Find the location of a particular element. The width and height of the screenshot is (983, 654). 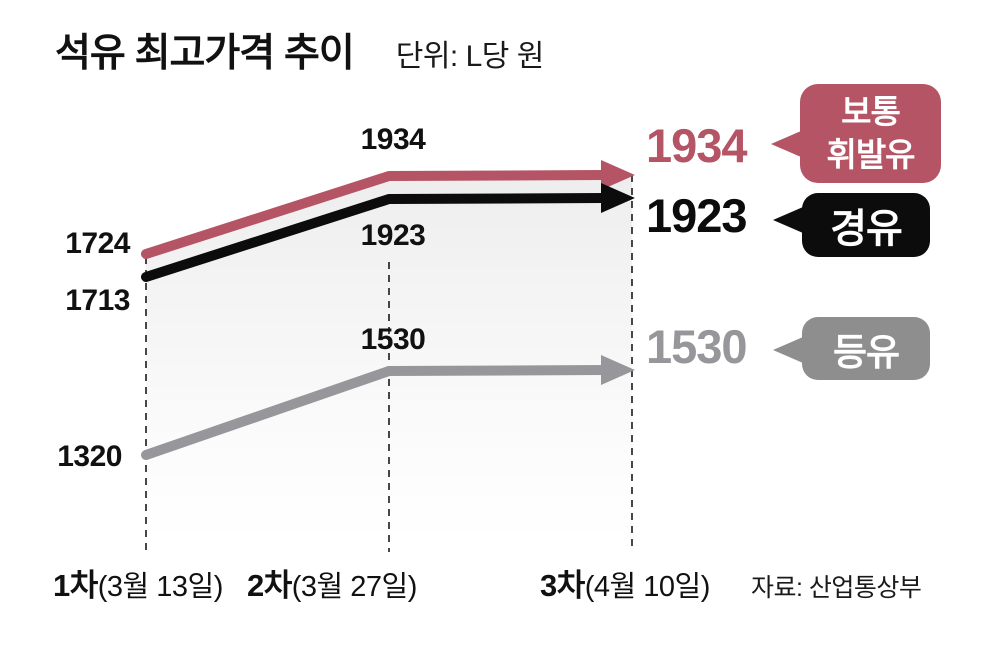

gasoline-legend-badge: 보통 휘발유 is located at coordinates (856, 133).